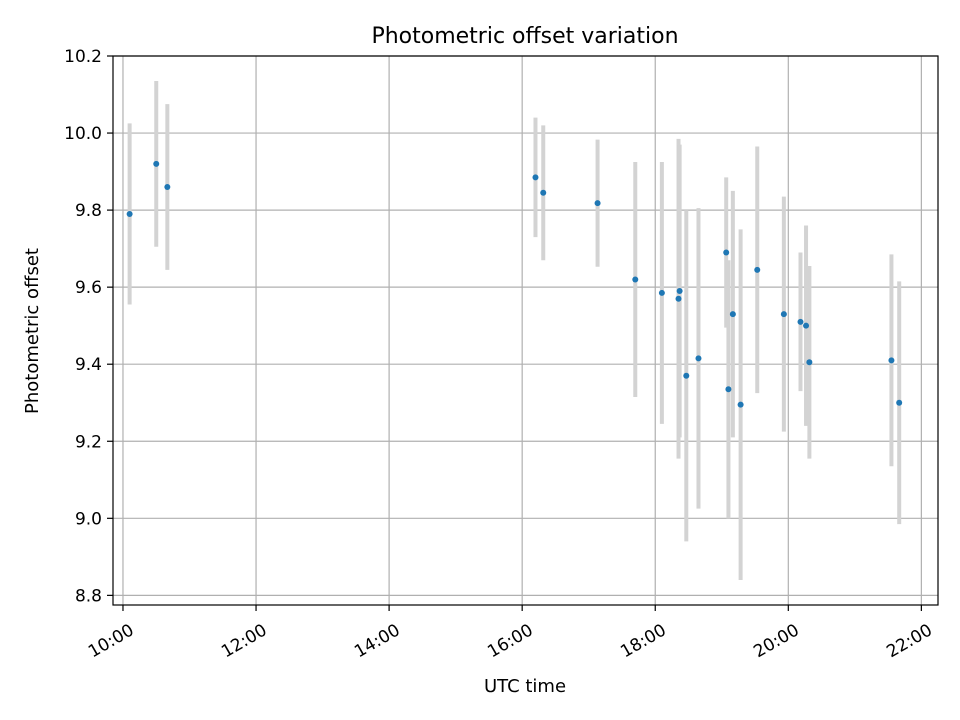  What do you see at coordinates (88, 288) in the screenshot?
I see `y-tick-label: 9.6` at bounding box center [88, 288].